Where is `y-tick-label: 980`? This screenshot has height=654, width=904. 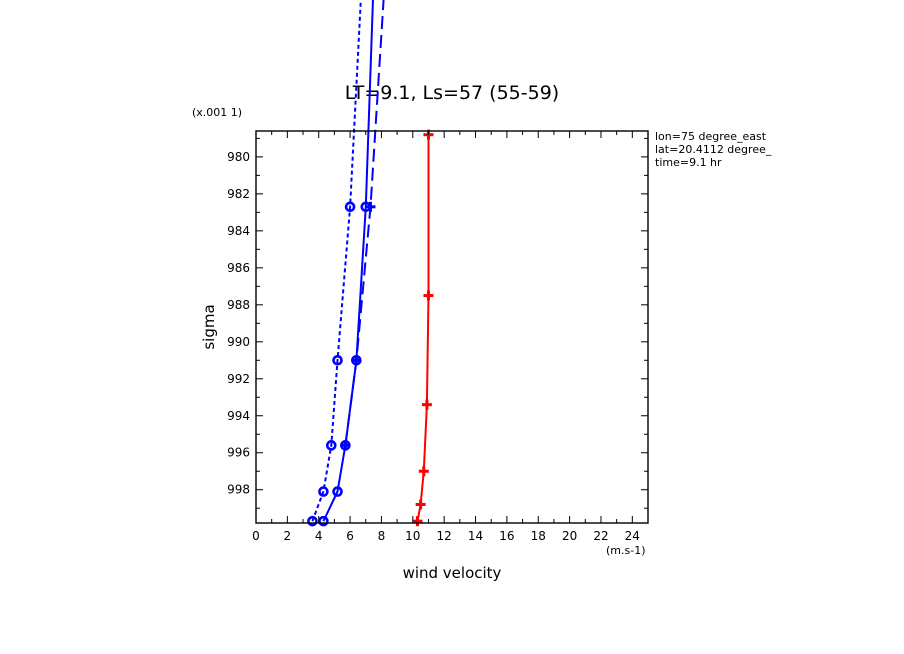 y-tick-label: 980 is located at coordinates (238, 157).